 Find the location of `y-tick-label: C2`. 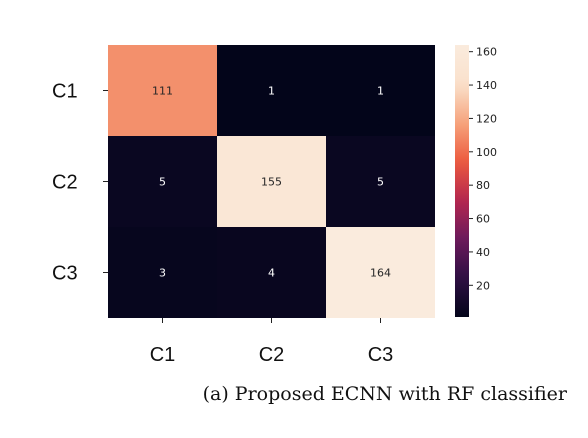

y-tick-label: C2 is located at coordinates (65, 183).